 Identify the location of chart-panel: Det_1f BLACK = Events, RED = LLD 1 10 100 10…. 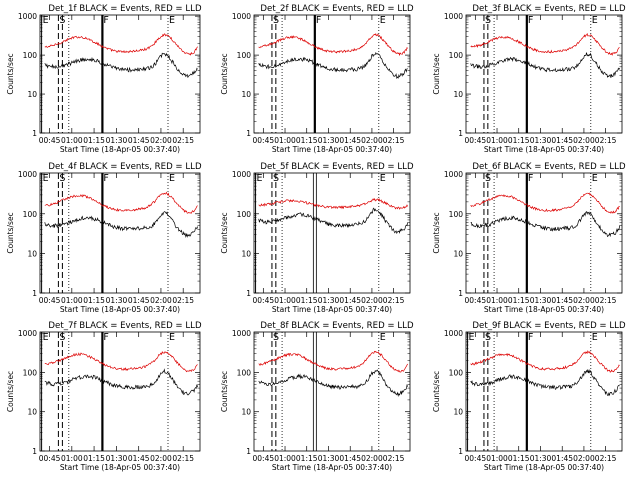
(104, 79).